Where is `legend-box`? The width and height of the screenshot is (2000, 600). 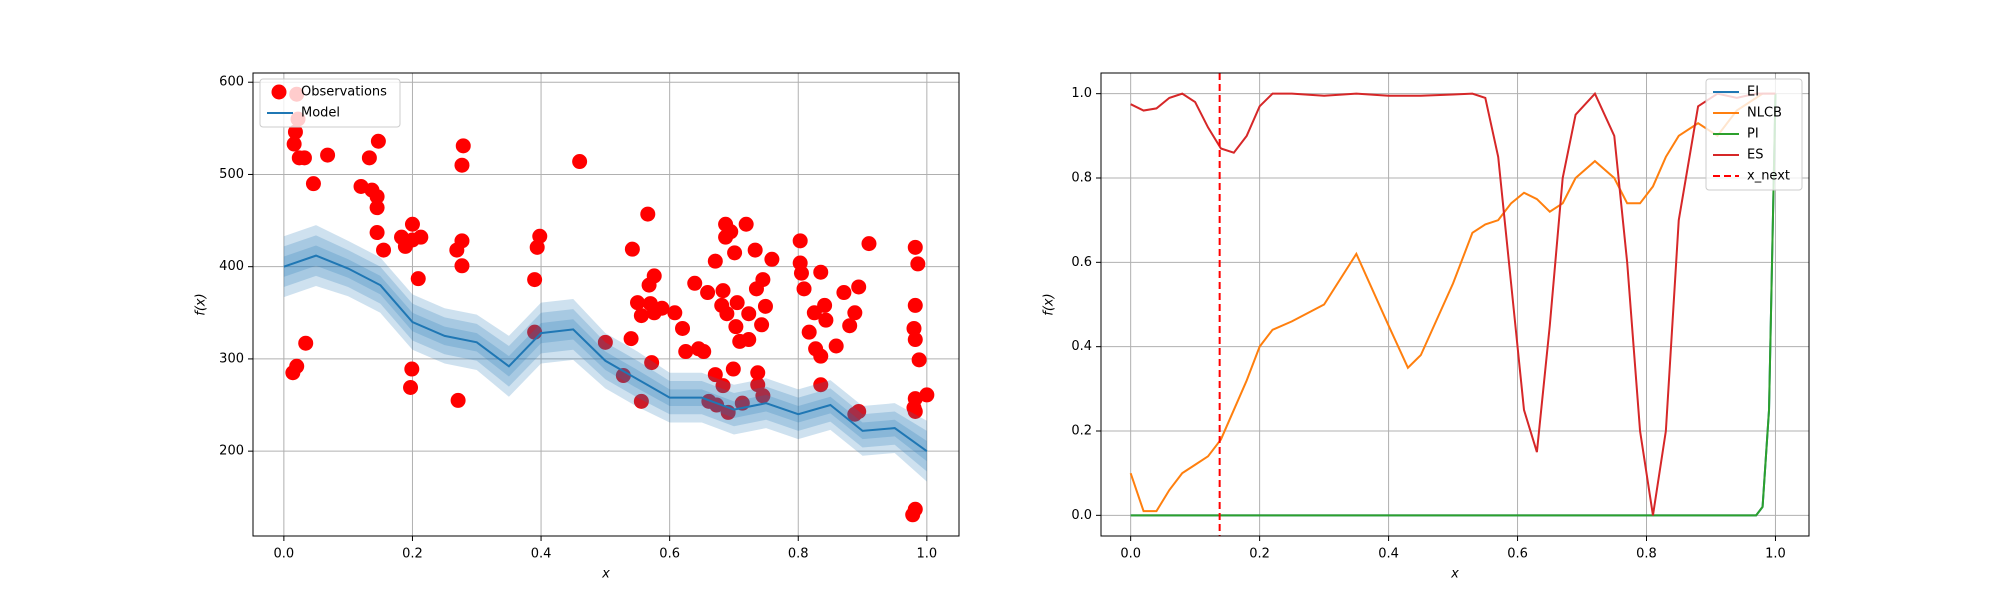
legend-box is located at coordinates (1754, 134).